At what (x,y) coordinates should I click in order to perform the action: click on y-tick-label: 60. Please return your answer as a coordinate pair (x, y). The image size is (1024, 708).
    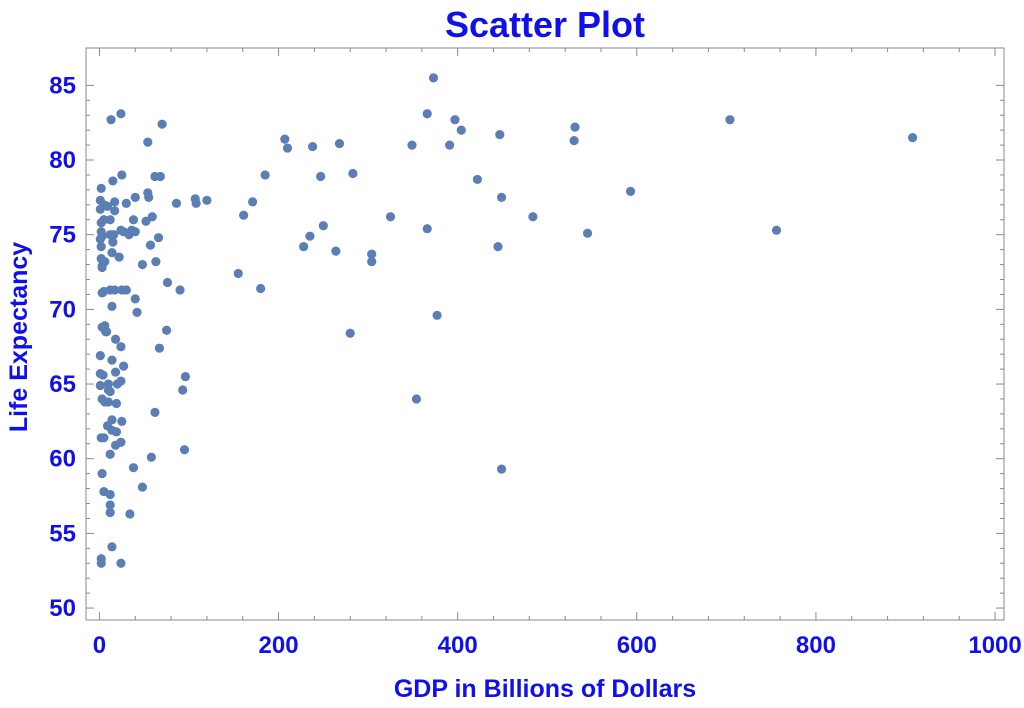
    Looking at the image, I should click on (62, 459).